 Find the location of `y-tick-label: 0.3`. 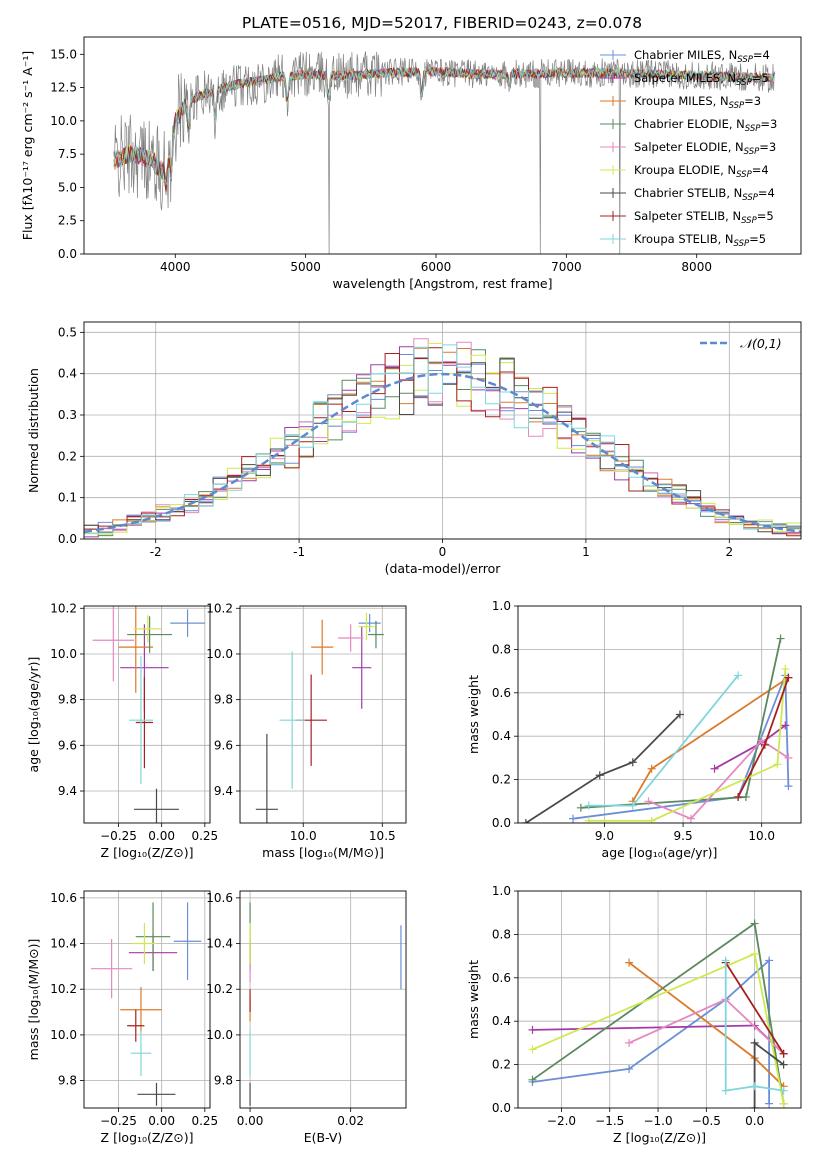

y-tick-label: 0.3 is located at coordinates (67, 415).